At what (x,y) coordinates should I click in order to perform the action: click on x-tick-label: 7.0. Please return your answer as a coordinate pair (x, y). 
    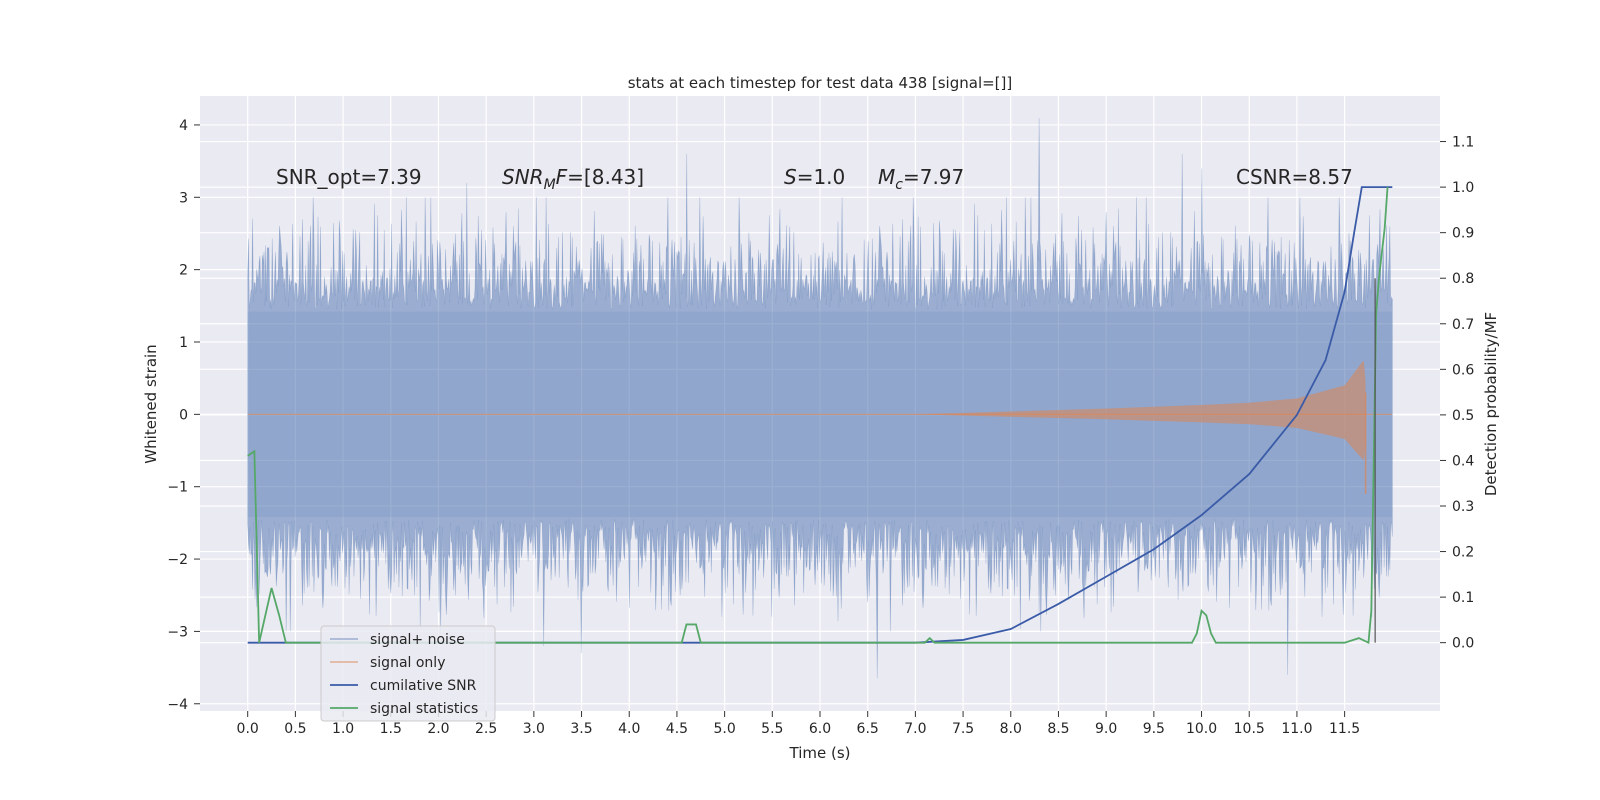
    Looking at the image, I should click on (915, 729).